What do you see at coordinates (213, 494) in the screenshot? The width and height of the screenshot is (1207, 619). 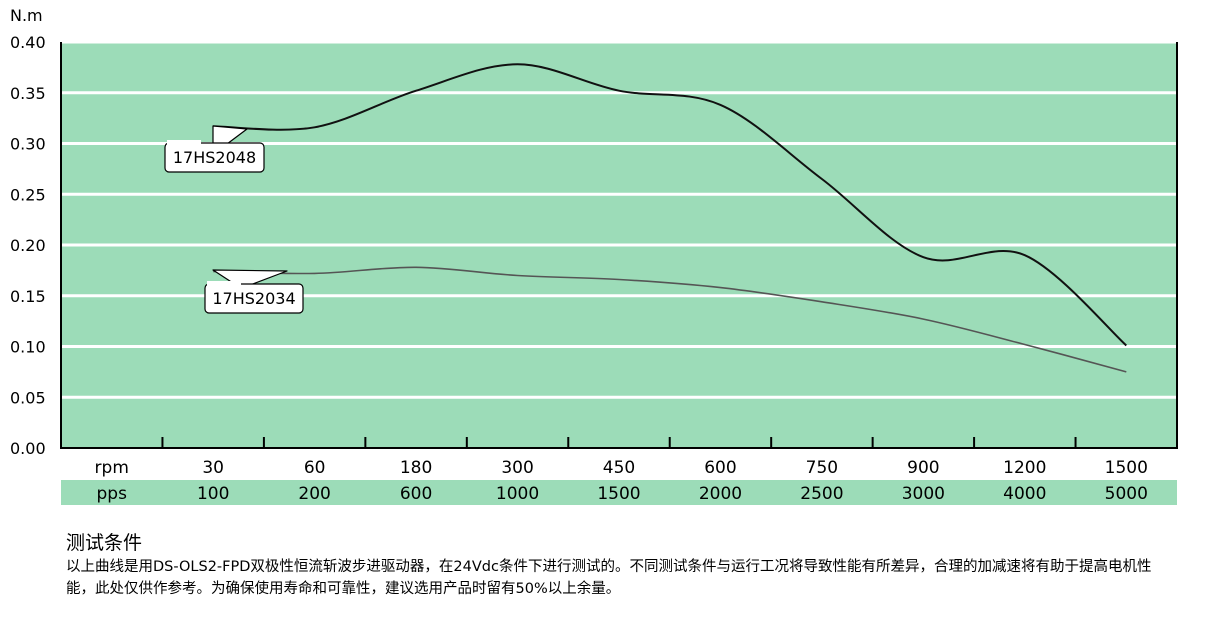 I see `x-tick-label-pps: 100` at bounding box center [213, 494].